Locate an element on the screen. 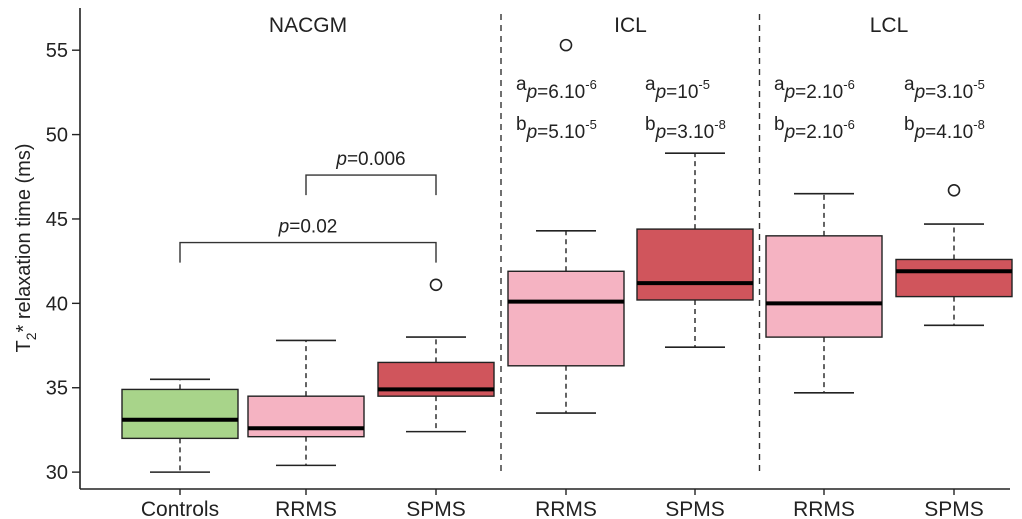 Image resolution: width=1022 pixels, height=519 pixels. group-label: LCL is located at coordinates (889, 25).